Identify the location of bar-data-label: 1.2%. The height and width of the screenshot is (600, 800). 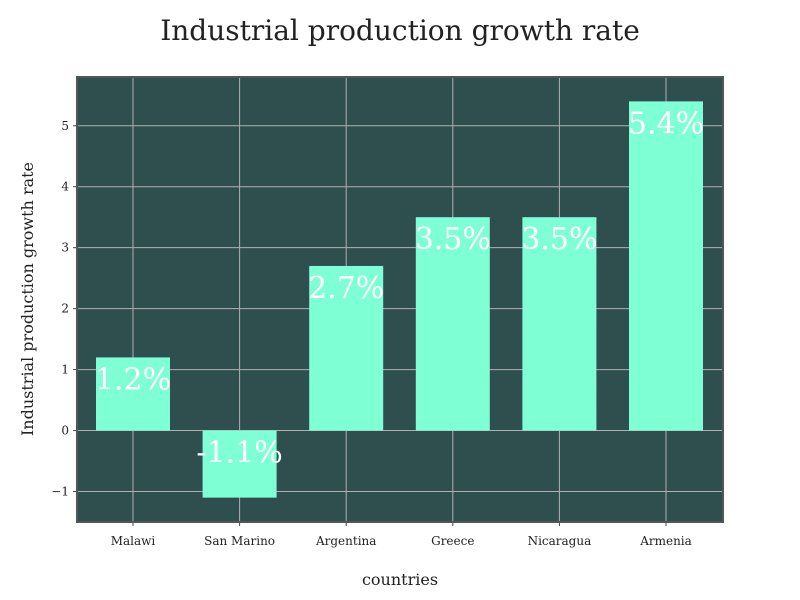
(133, 379).